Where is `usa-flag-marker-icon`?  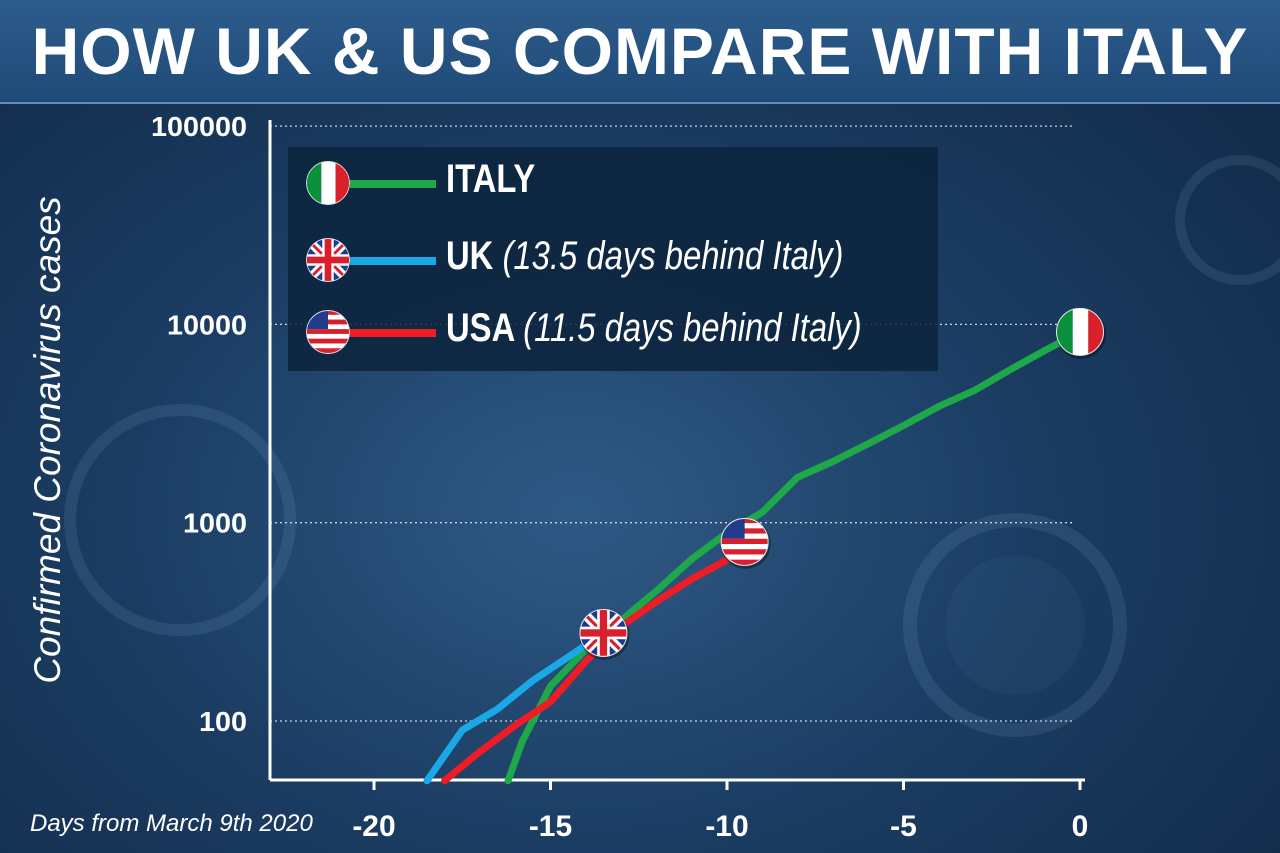 usa-flag-marker-icon is located at coordinates (746, 543).